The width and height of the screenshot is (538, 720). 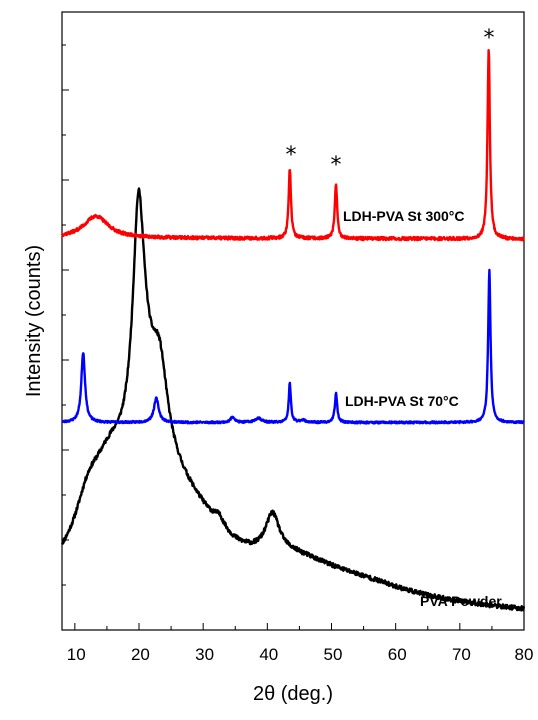 I want to click on x-axis-title: 2θ (deg.), so click(x=293, y=694).